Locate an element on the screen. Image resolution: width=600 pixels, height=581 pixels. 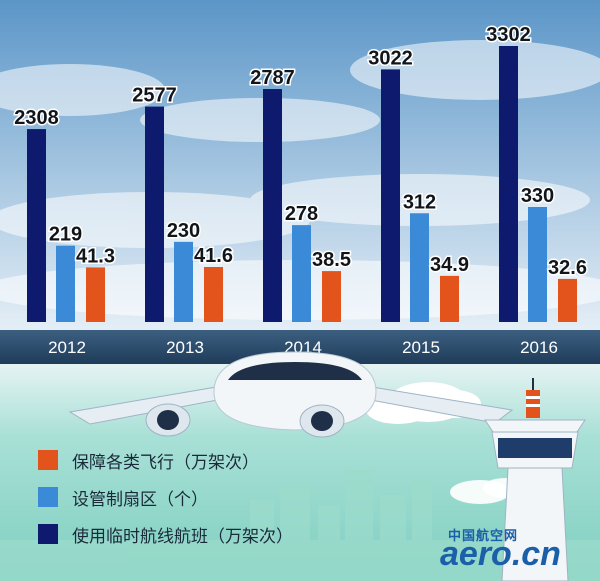
navy-value-label: 3022 is located at coordinates (390, 58).